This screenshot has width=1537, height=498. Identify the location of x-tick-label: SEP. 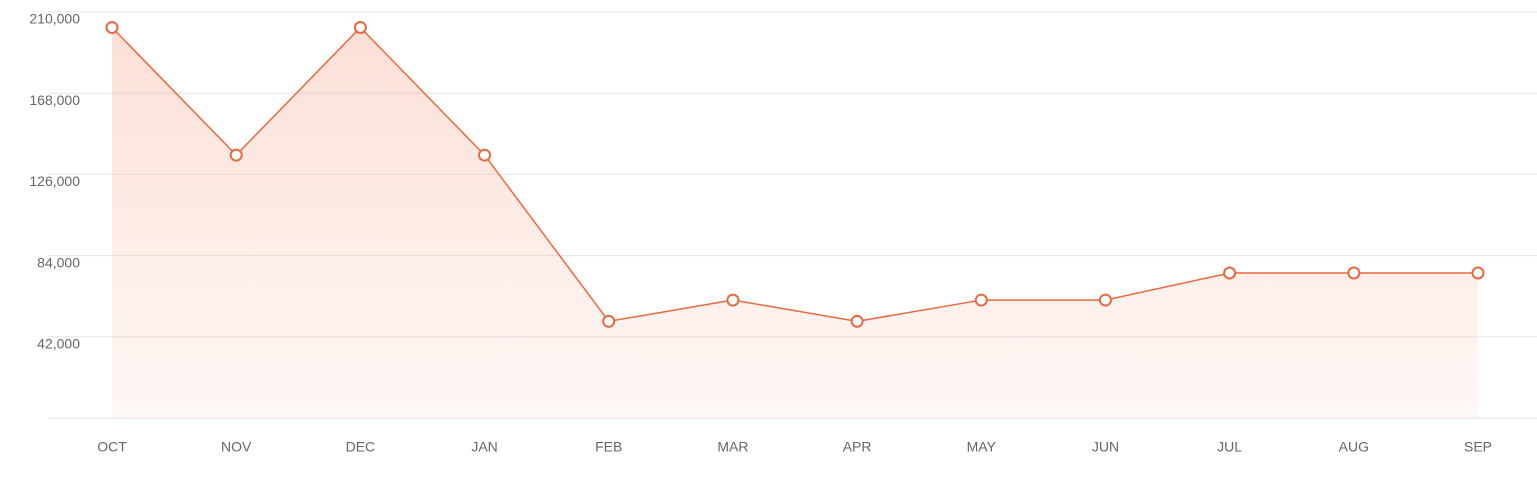
(1478, 447).